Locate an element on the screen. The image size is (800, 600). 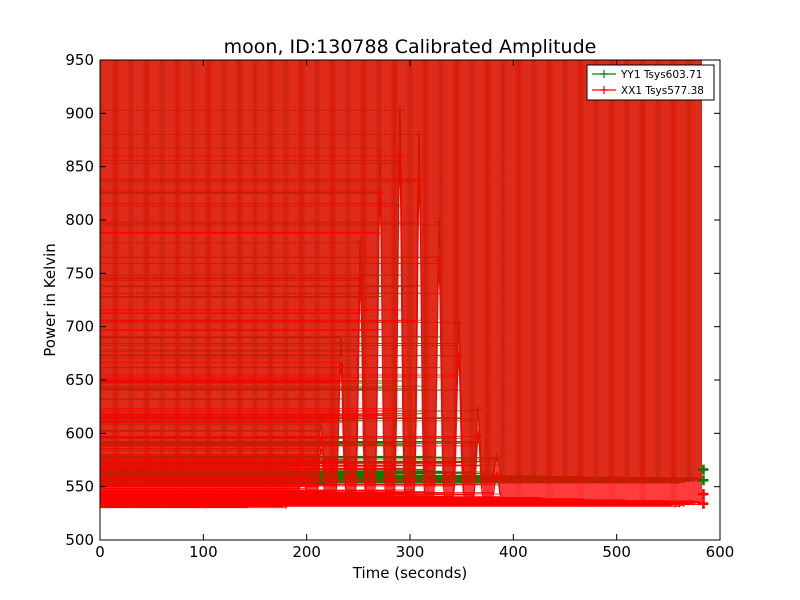
x-tick-label: 100 is located at coordinates (203, 552).